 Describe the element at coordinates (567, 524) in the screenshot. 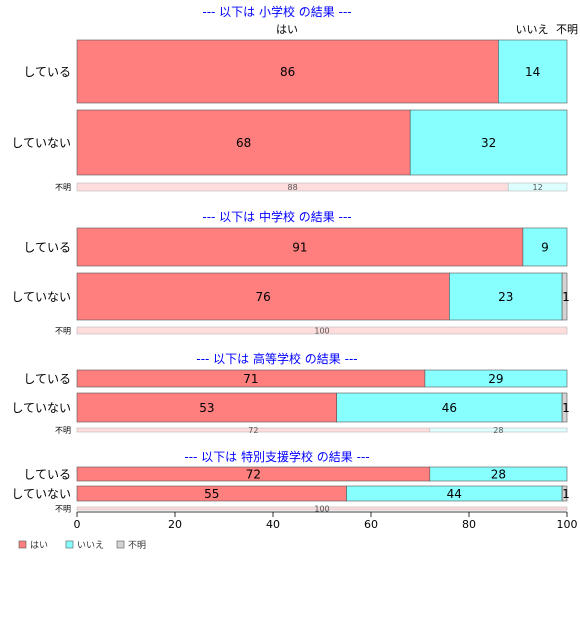

I see `x-axis-tick-label: 100` at that location.